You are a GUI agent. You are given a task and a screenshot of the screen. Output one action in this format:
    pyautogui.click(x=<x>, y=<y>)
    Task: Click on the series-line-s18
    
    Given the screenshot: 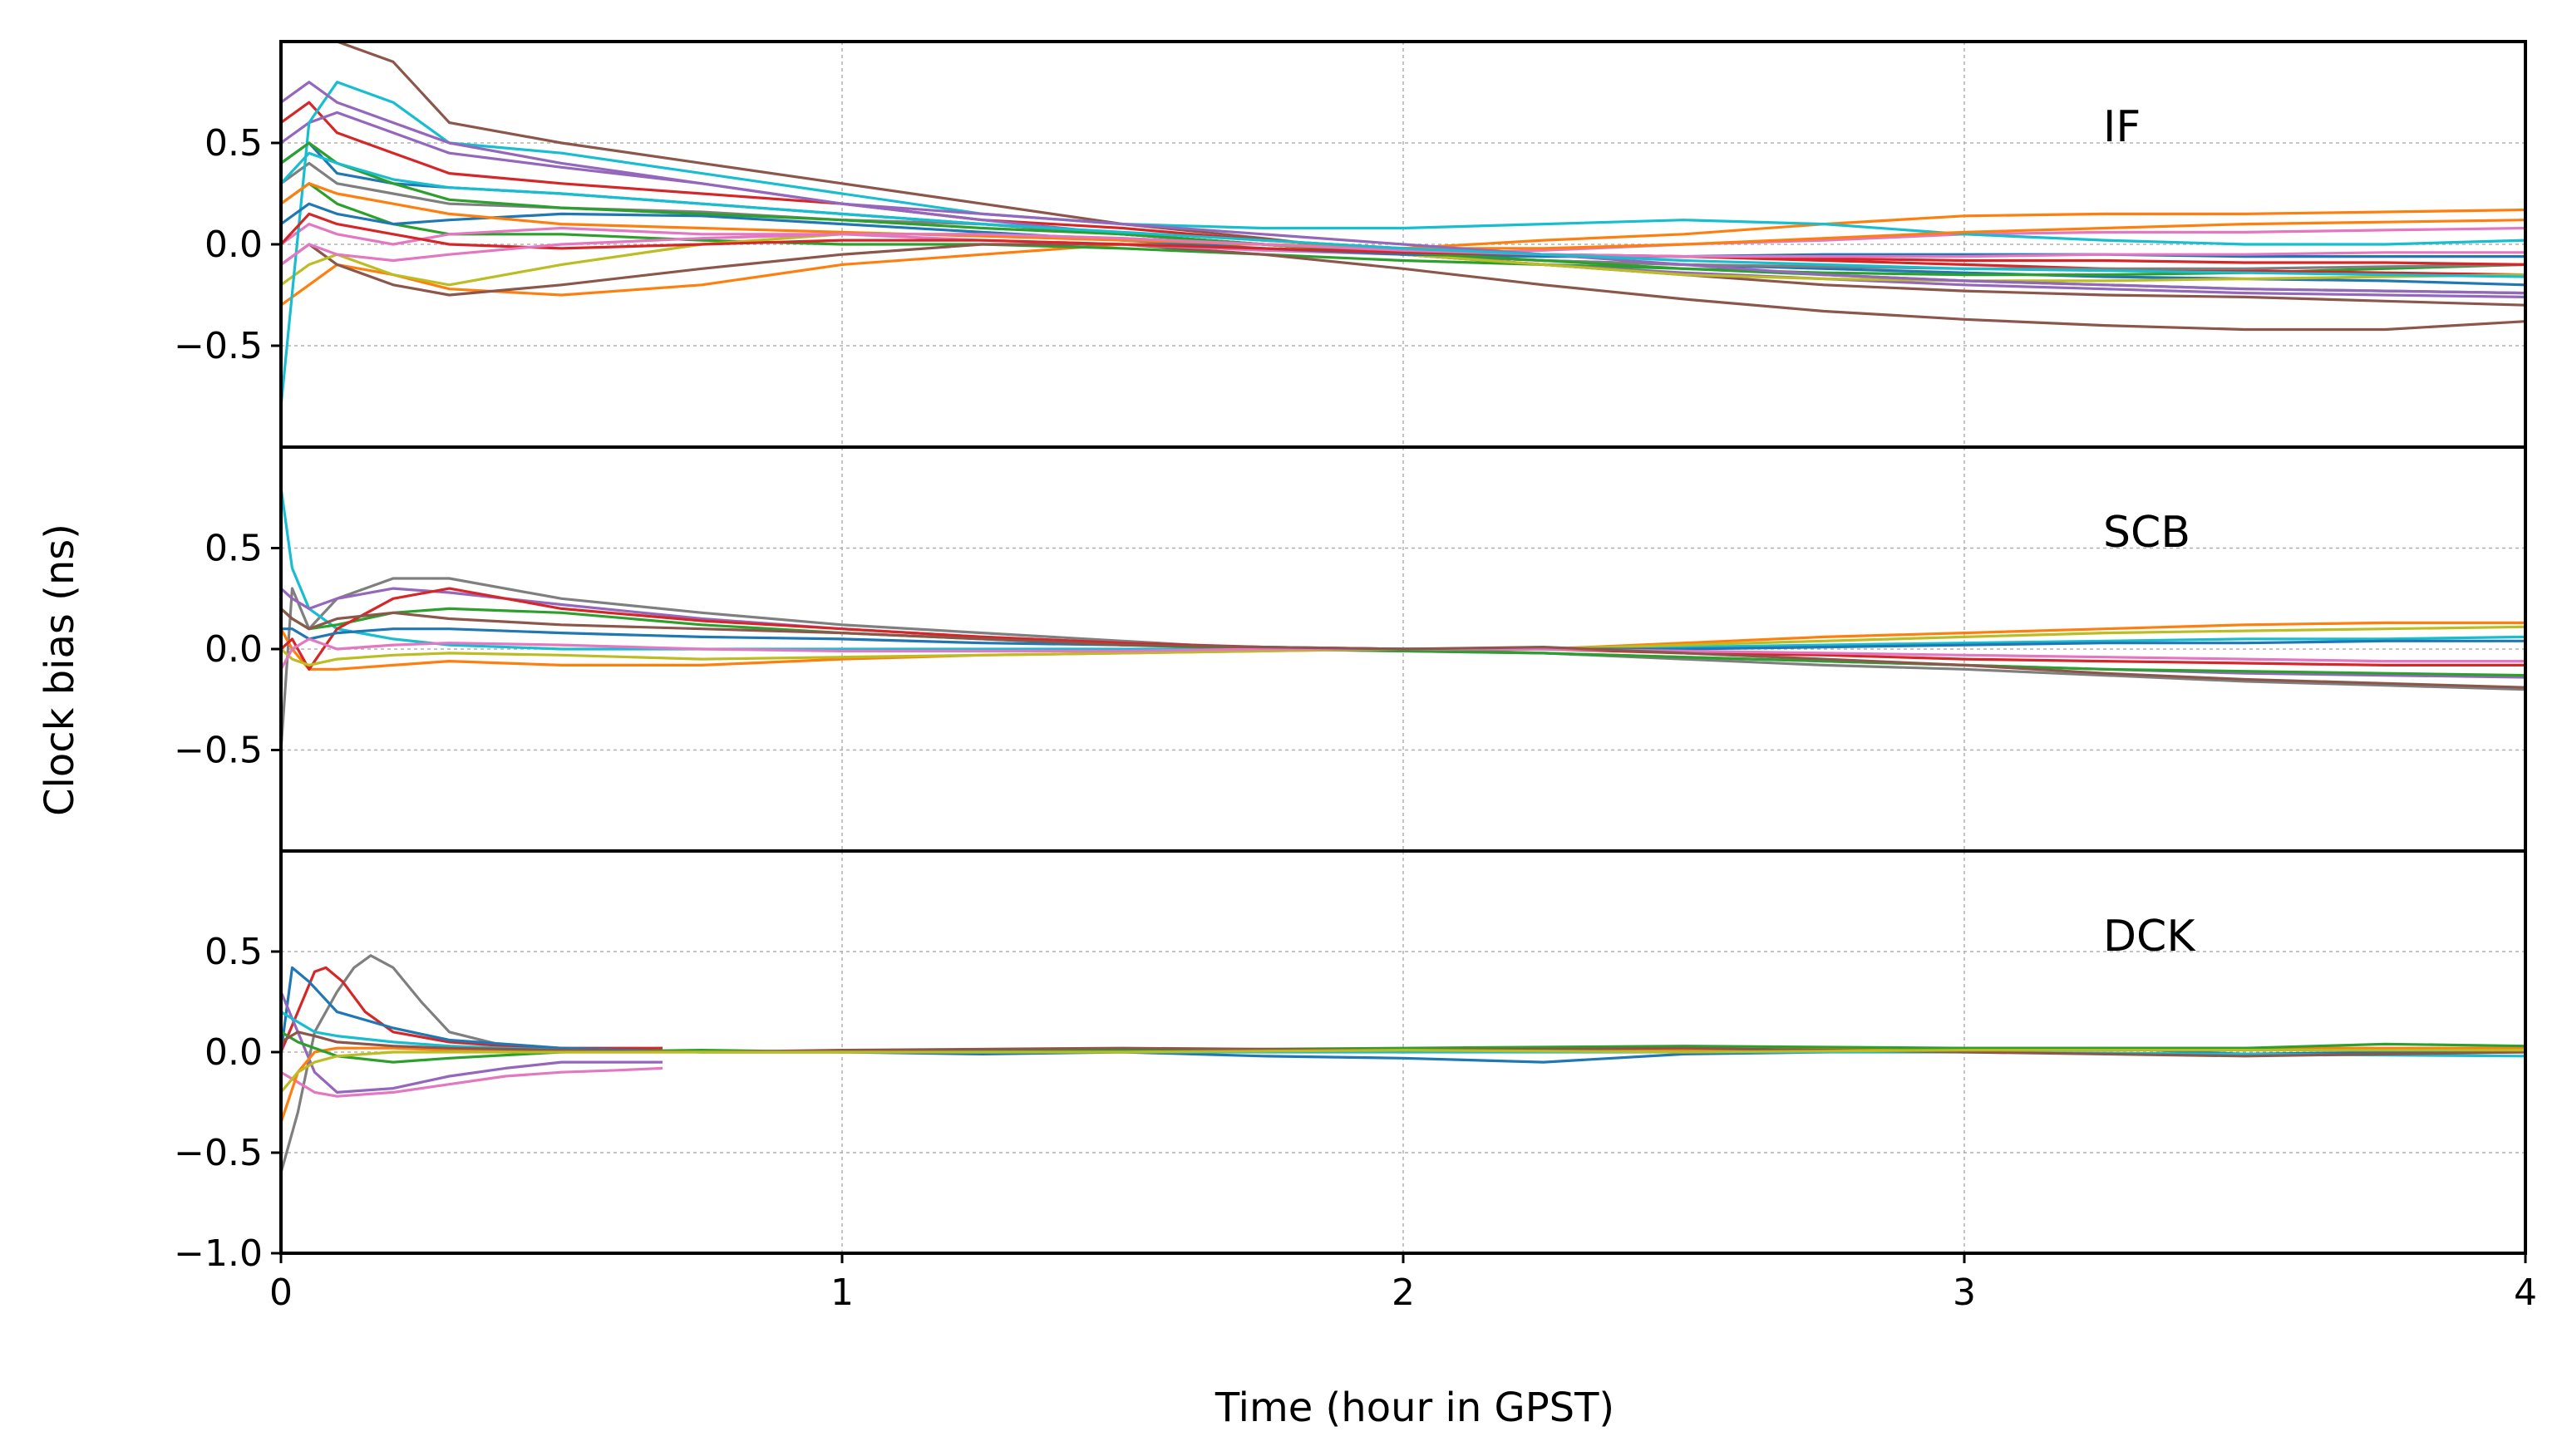 What is the action you would take?
    pyautogui.click(x=1403, y=214)
    